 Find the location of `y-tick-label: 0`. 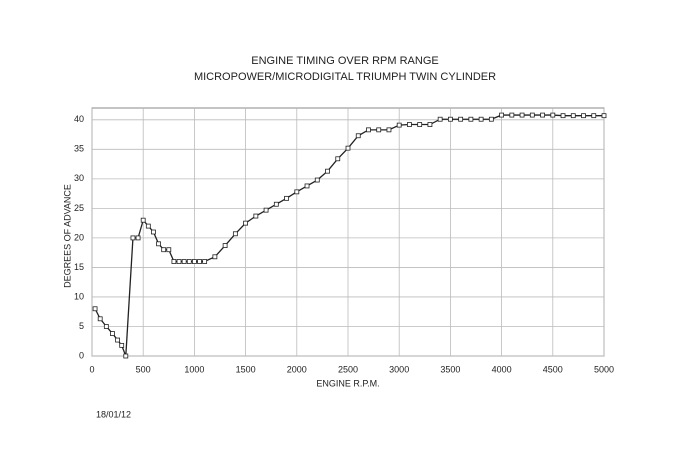

y-tick-label: 0 is located at coordinates (81, 355).